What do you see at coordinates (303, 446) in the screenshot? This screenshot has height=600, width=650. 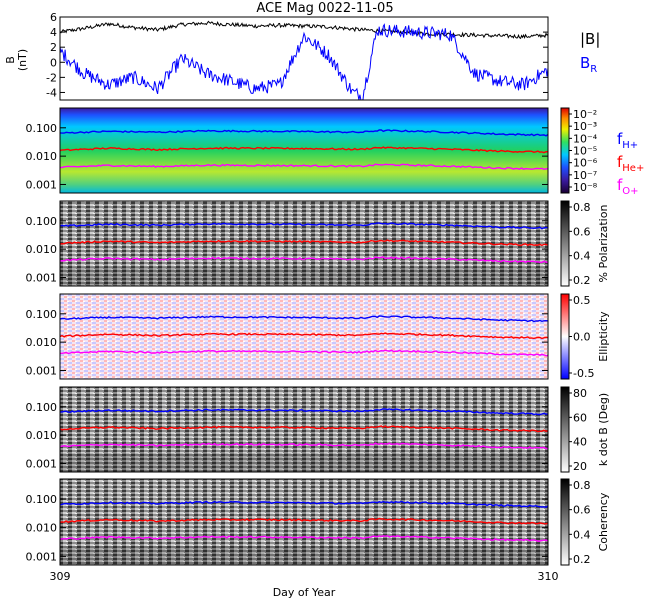 I see `gyro-line-o-kdotb` at bounding box center [303, 446].